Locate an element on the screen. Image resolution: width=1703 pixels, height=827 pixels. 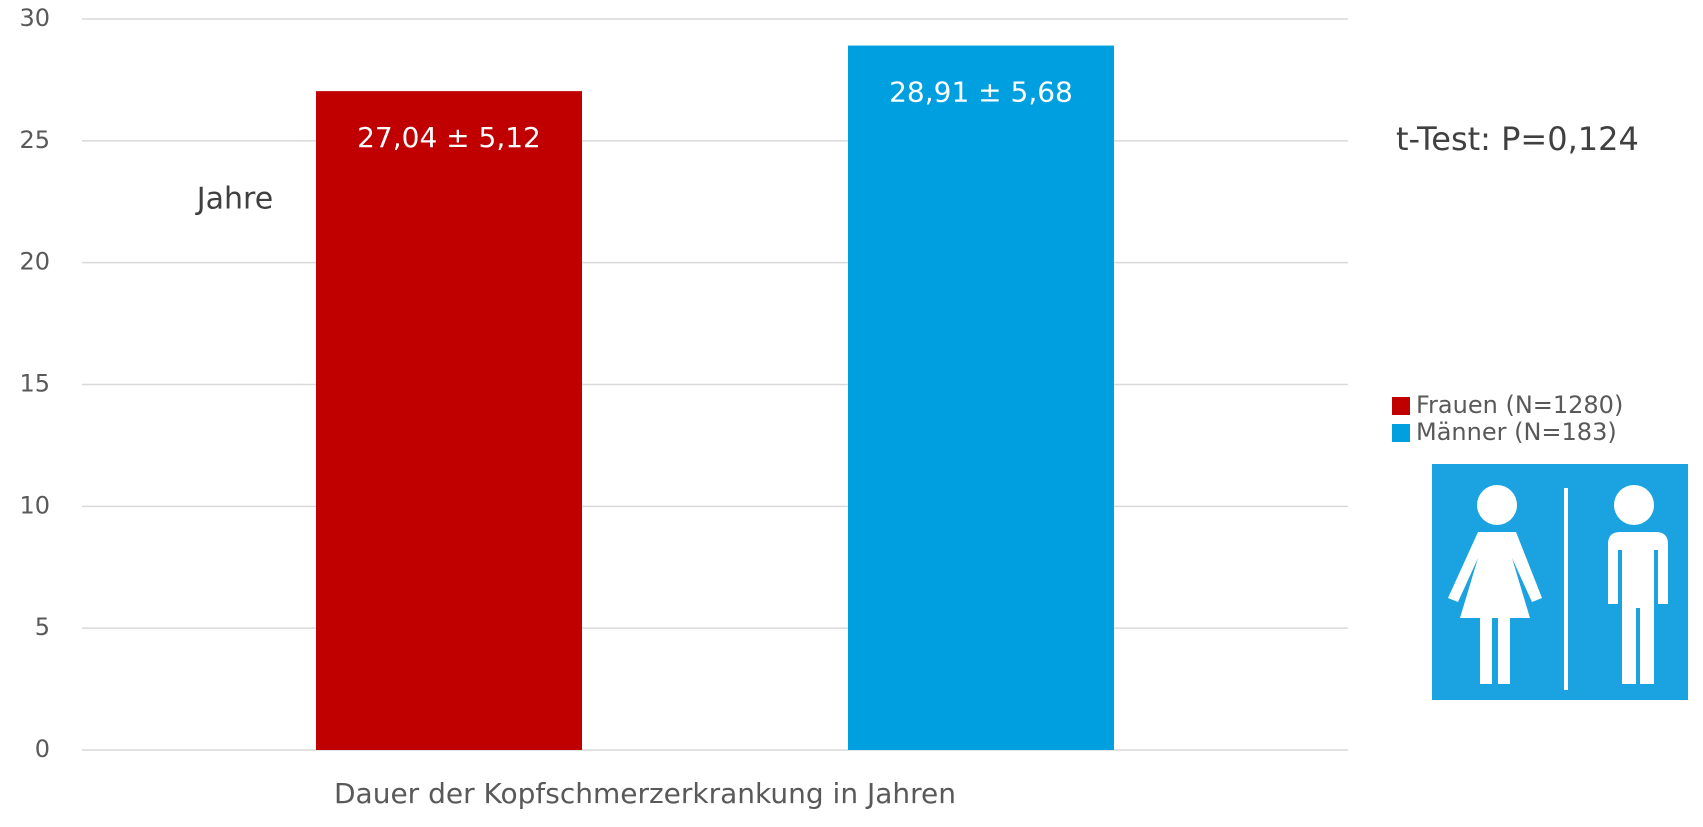
y-tick-label: 25 is located at coordinates (34, 140).